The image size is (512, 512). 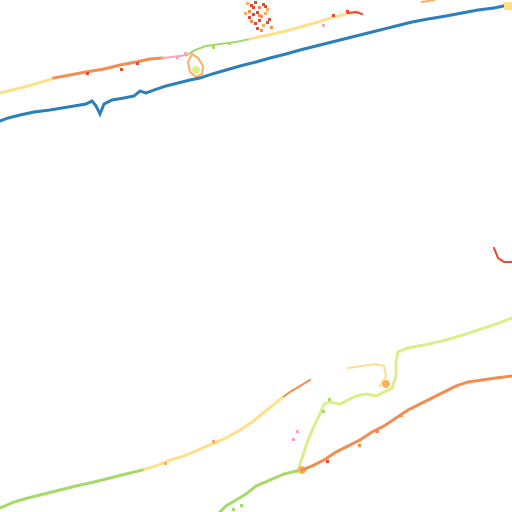 I want to click on top-gradient-route, so click(x=182, y=52).